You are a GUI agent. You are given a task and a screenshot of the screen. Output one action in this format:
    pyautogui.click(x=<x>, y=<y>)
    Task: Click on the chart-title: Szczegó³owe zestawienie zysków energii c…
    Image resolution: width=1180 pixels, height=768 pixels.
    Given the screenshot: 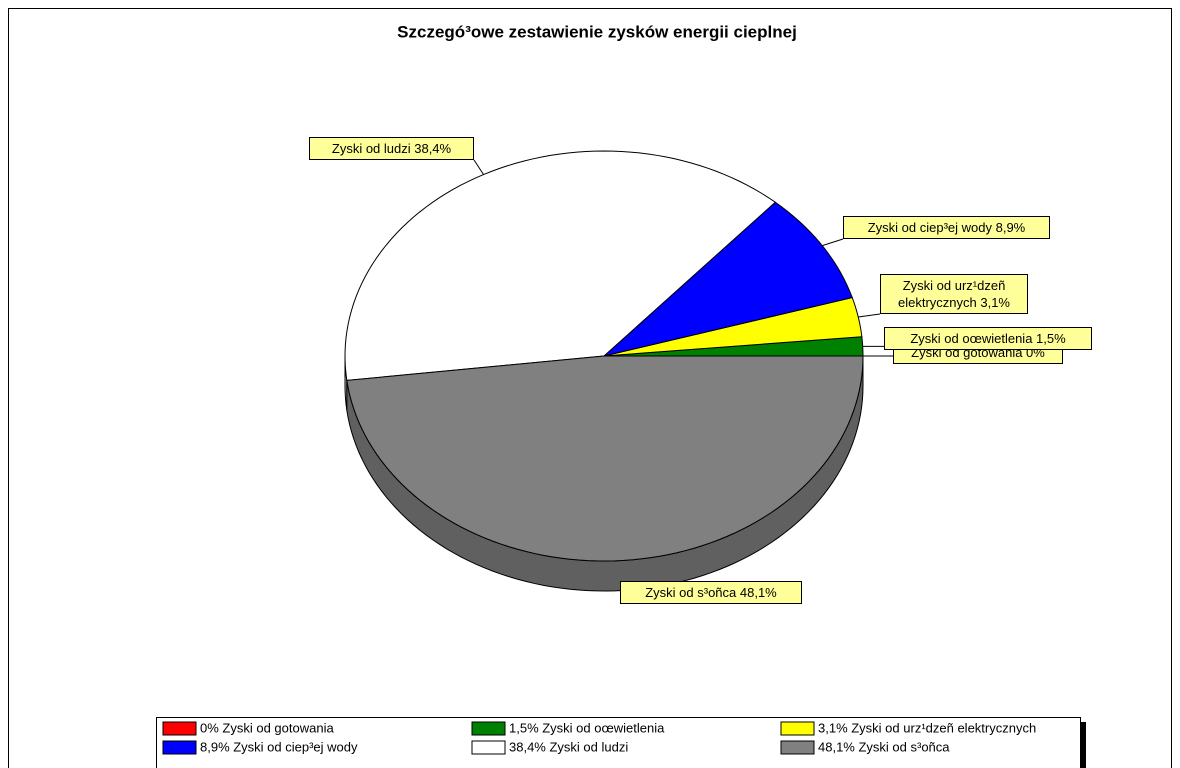 What is the action you would take?
    pyautogui.click(x=597, y=31)
    